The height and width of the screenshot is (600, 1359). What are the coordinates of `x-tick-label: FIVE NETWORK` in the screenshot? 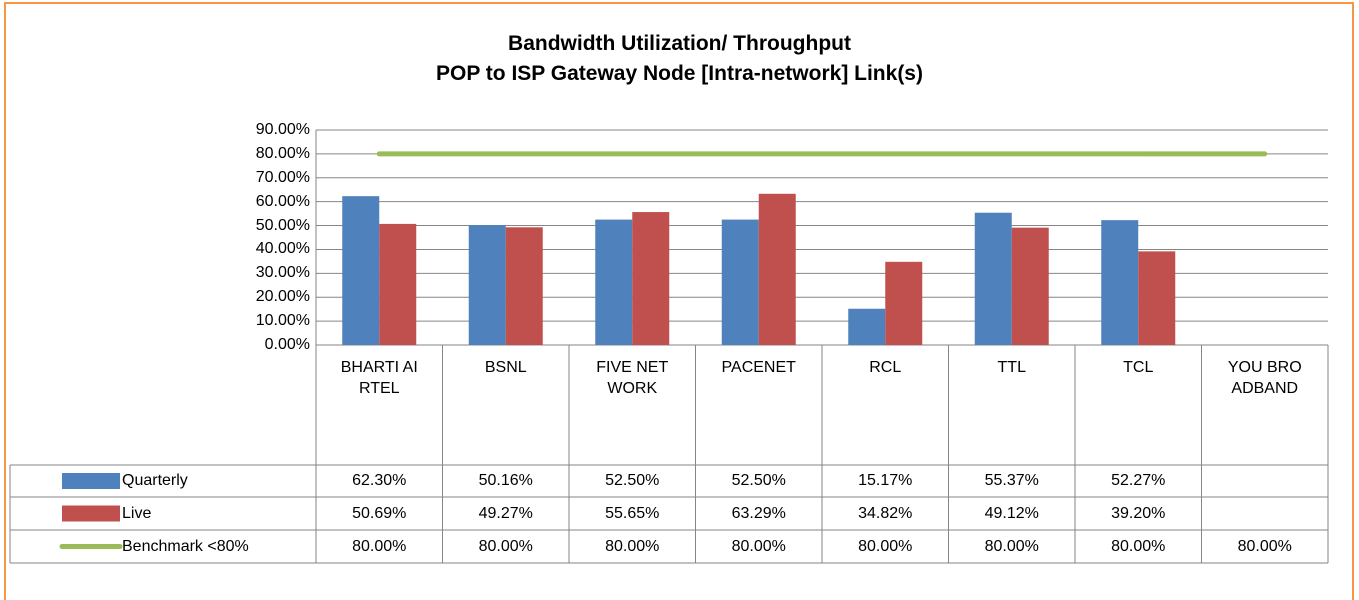 It's located at (632, 378).